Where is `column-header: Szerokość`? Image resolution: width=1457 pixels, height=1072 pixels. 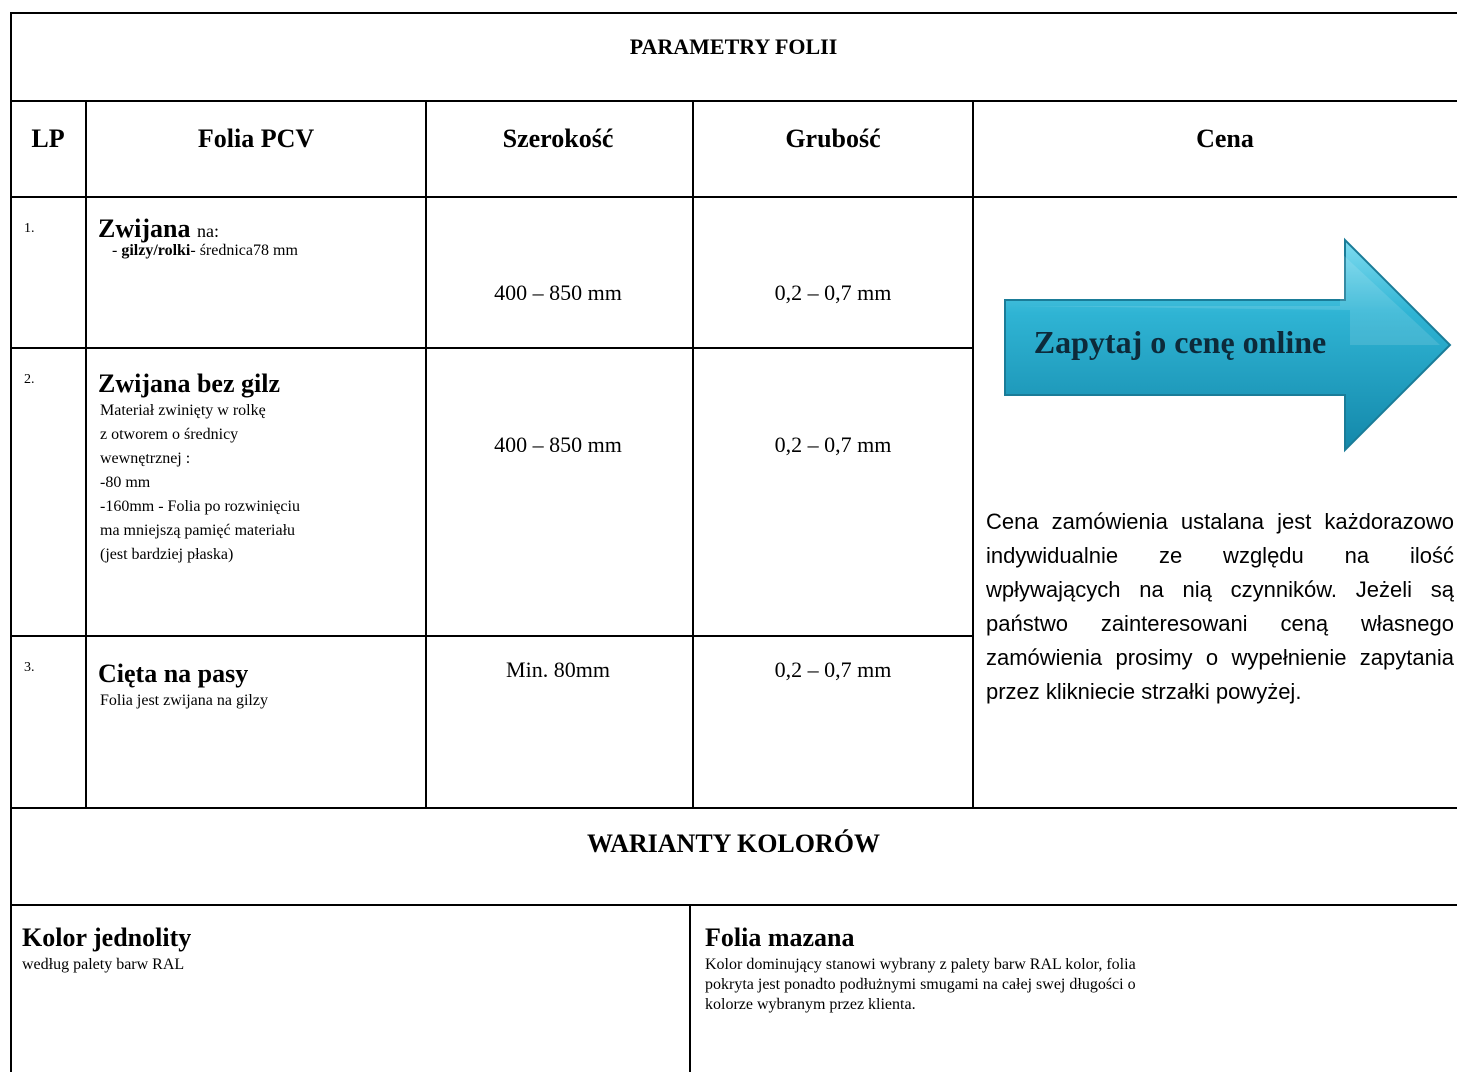 column-header: Szerokość is located at coordinates (558, 138).